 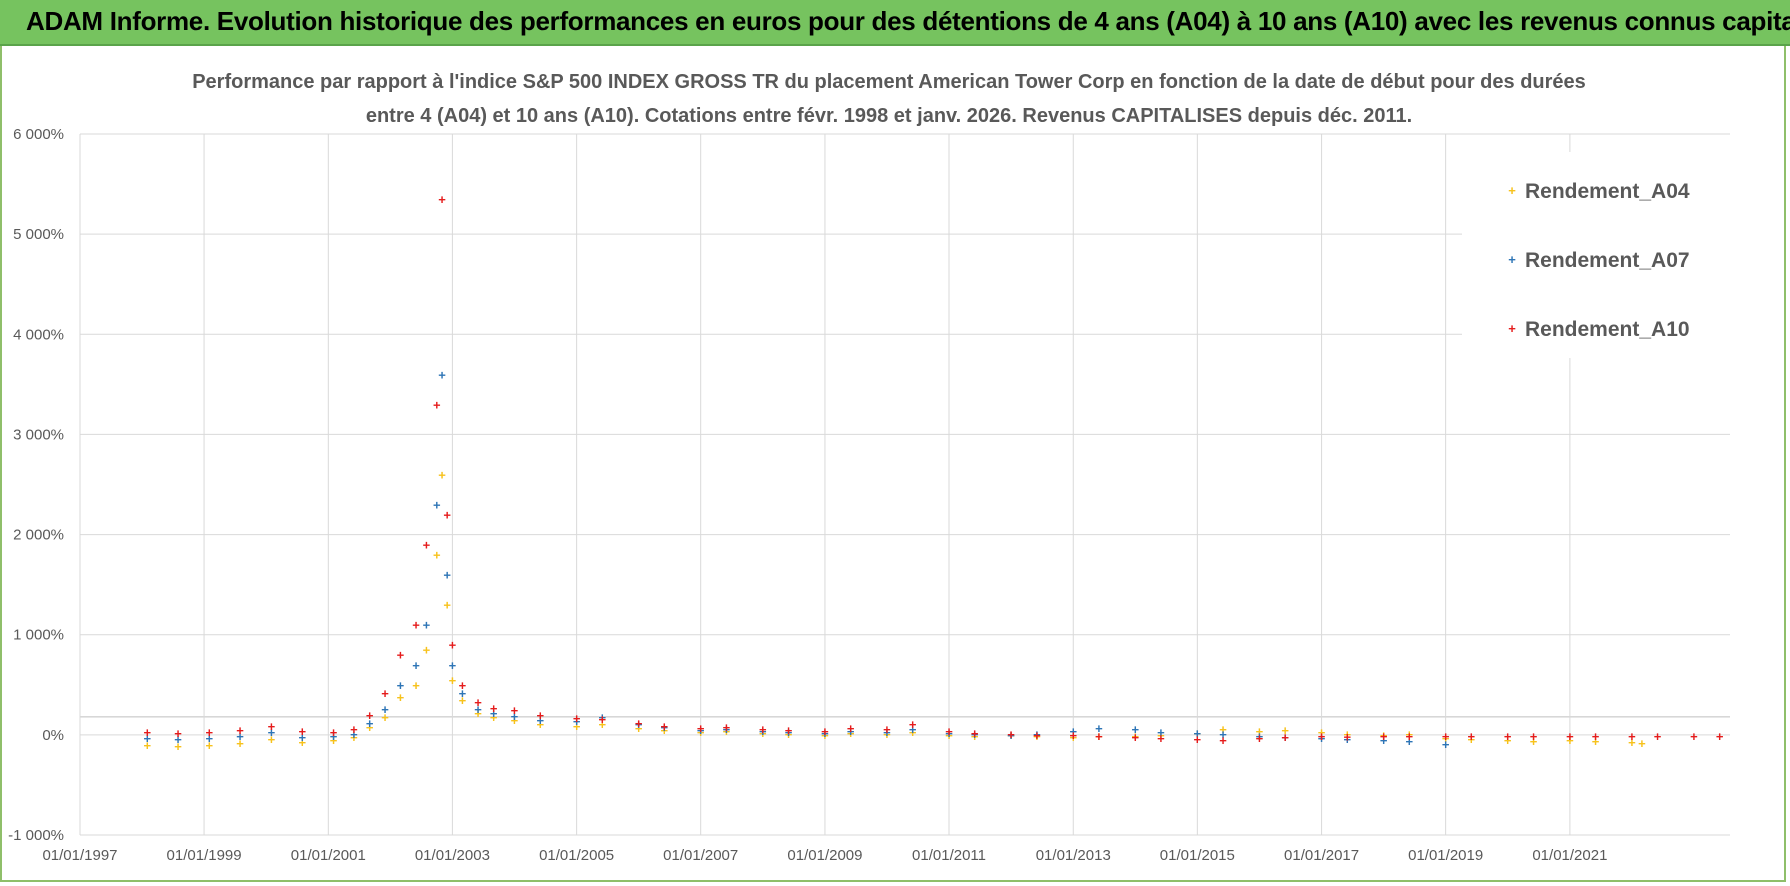 I want to click on y-tick-label: 1 000%, so click(x=38, y=635).